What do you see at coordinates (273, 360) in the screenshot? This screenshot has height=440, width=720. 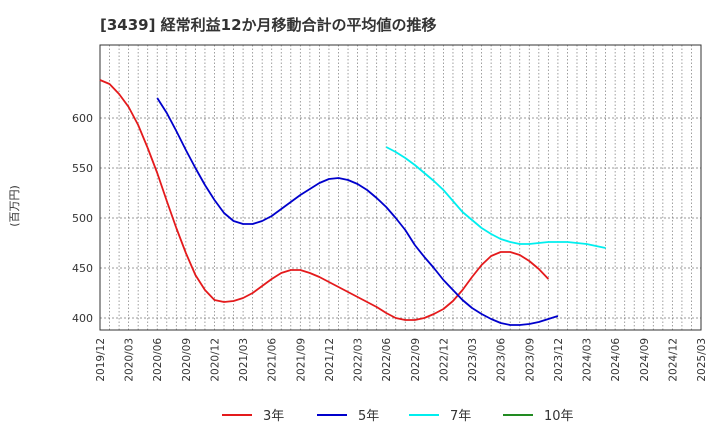 I see `x-tick-label: 2021/06` at bounding box center [273, 360].